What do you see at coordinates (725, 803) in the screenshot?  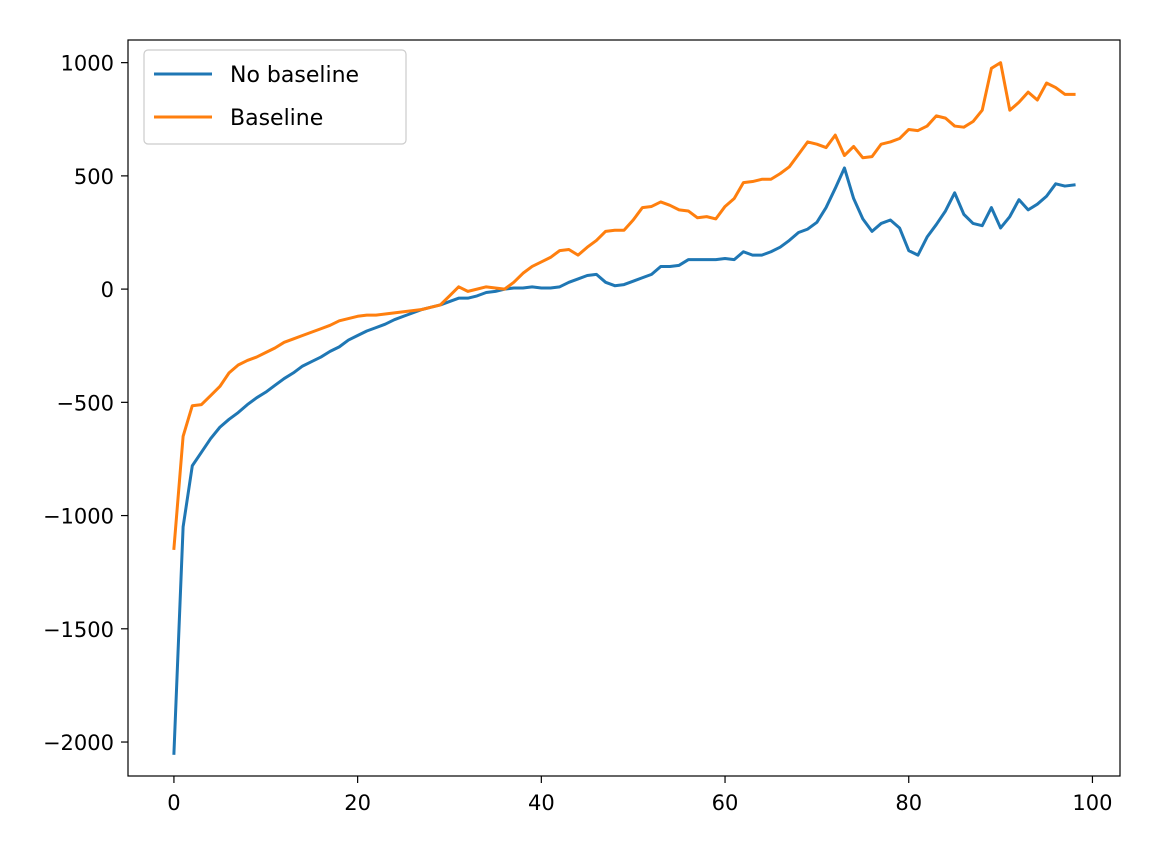 I see `x-tick-label: 60` at bounding box center [725, 803].